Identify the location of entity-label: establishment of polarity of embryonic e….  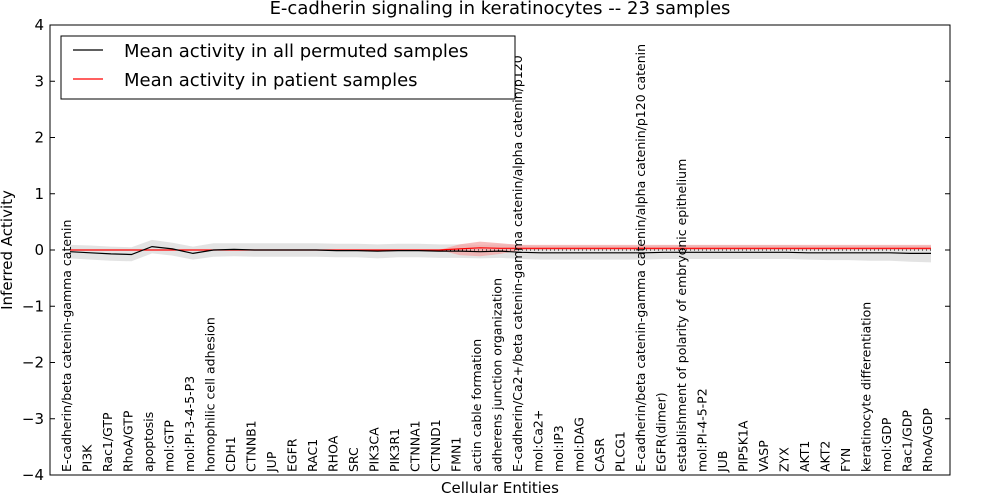
(681, 315).